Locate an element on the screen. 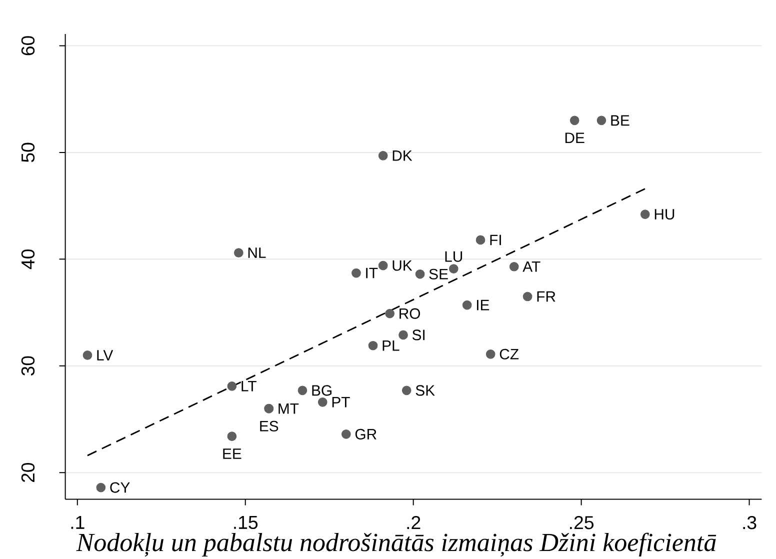 The width and height of the screenshot is (776, 559). annotation: FI is located at coordinates (495, 240).